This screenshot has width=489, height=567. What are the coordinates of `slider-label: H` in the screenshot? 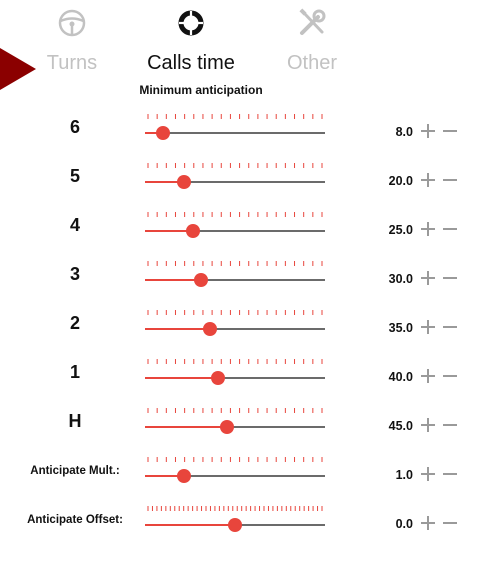 It's located at (75, 421).